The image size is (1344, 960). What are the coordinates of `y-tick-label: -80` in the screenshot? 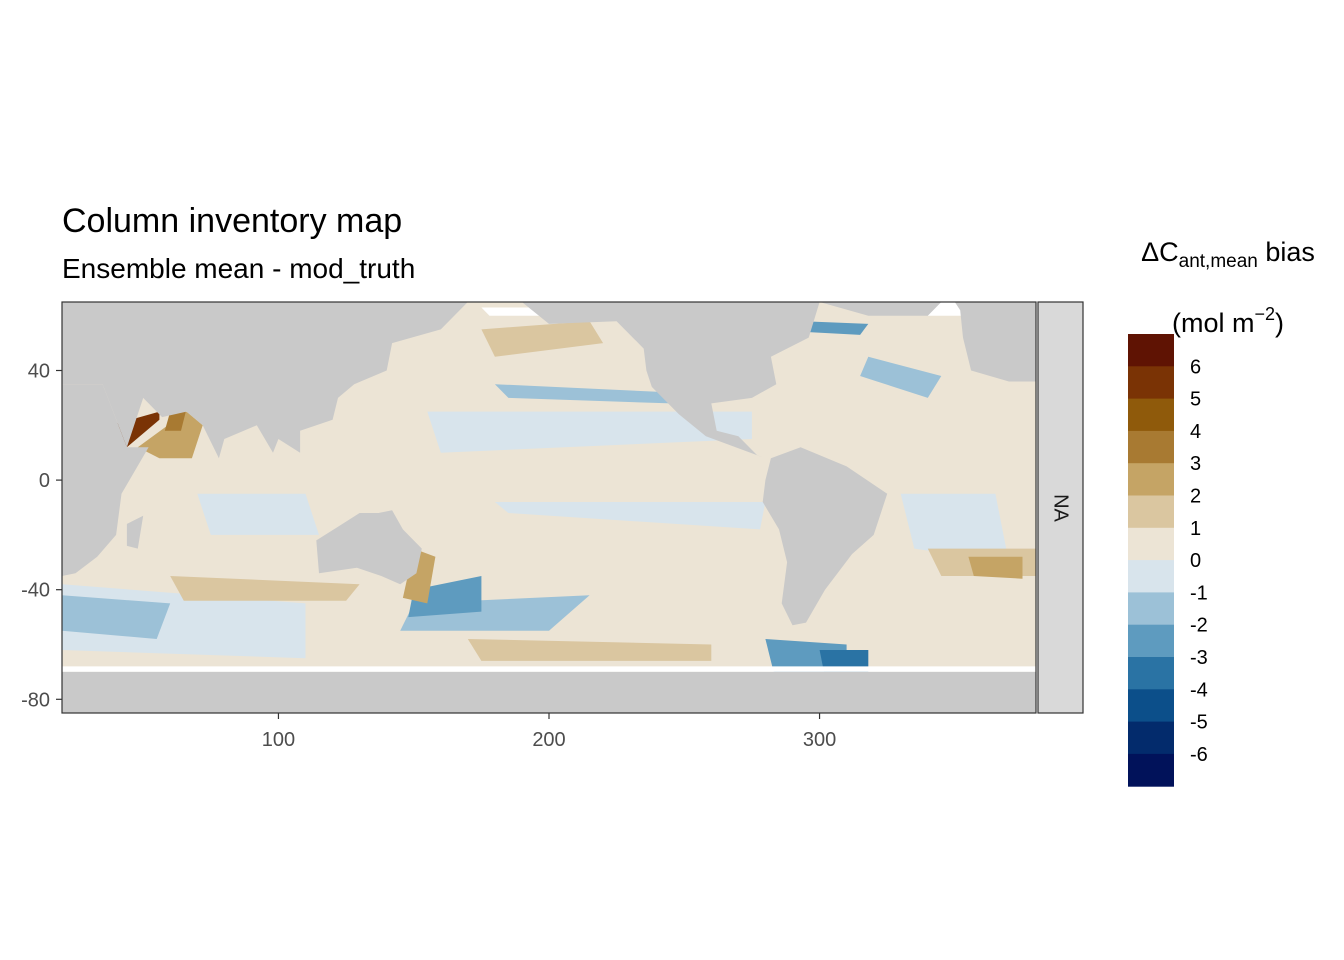 It's located at (35, 700).